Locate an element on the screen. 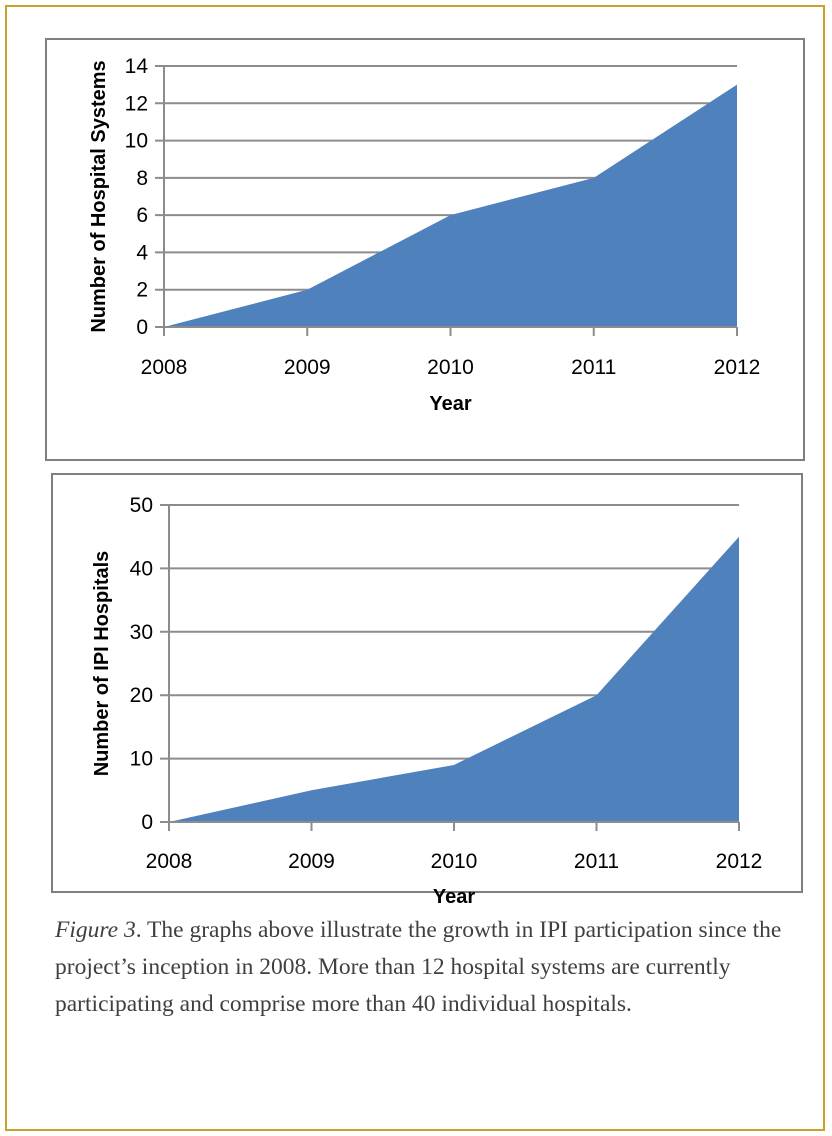  y-tick-label: 12 is located at coordinates (136, 103).